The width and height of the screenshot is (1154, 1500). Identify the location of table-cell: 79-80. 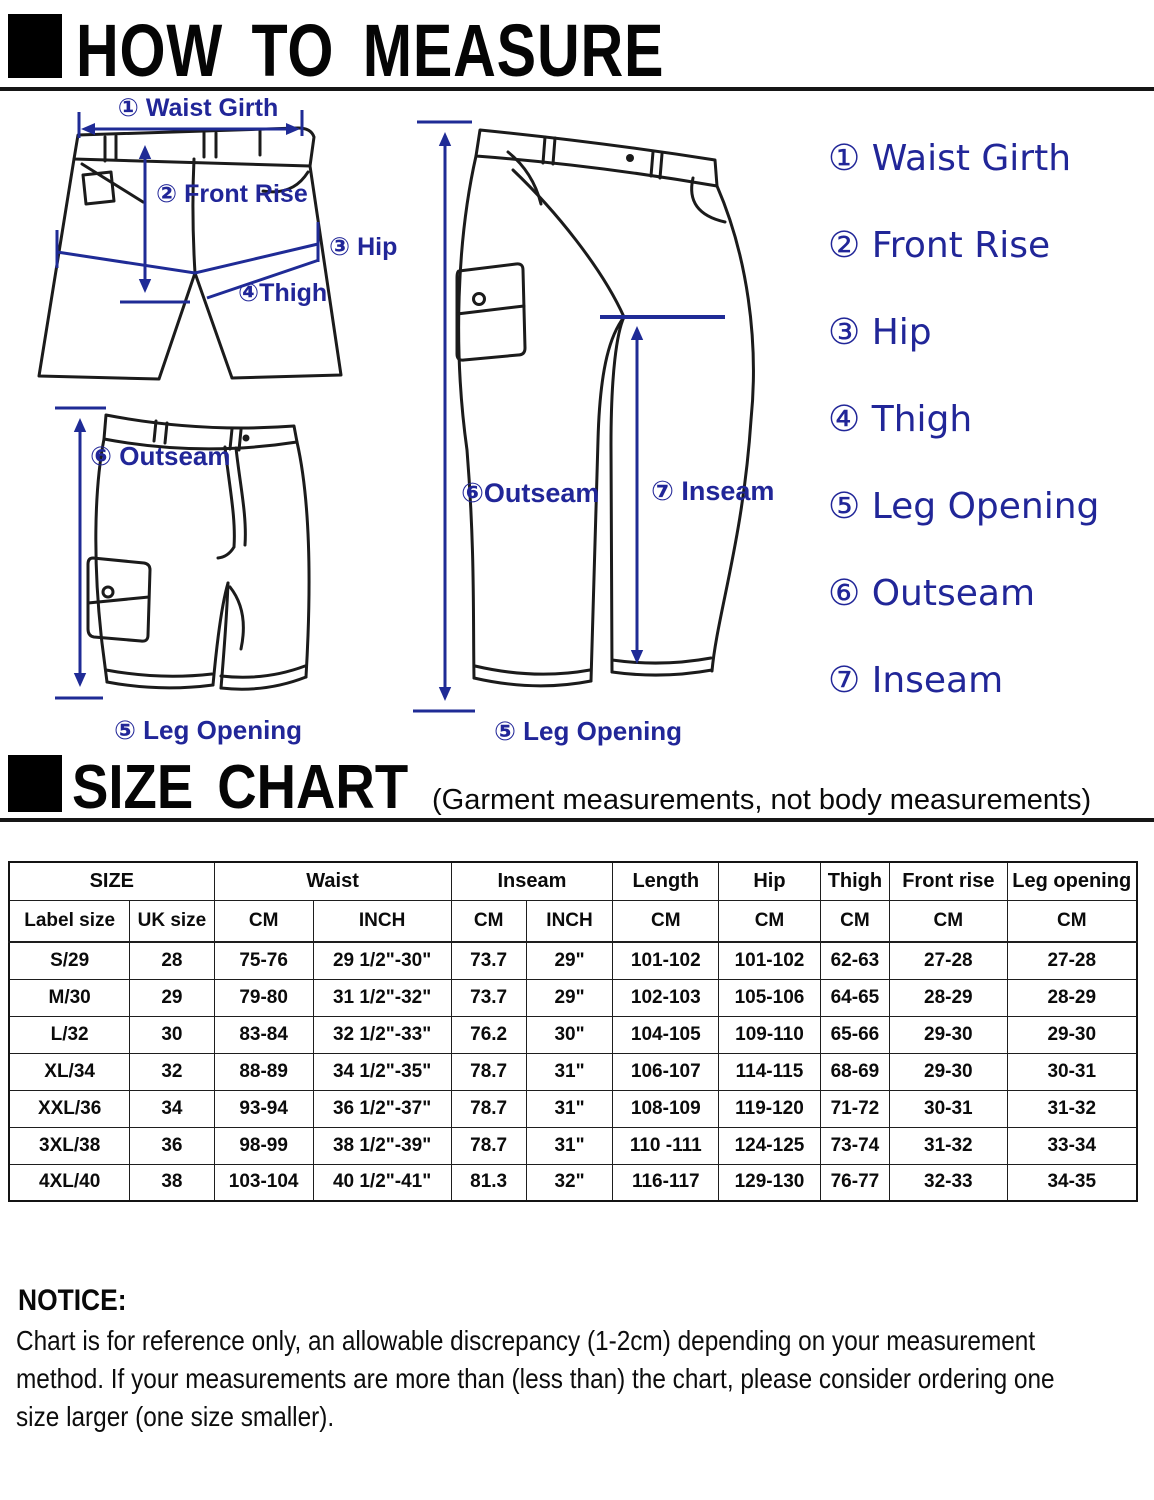
(263, 997).